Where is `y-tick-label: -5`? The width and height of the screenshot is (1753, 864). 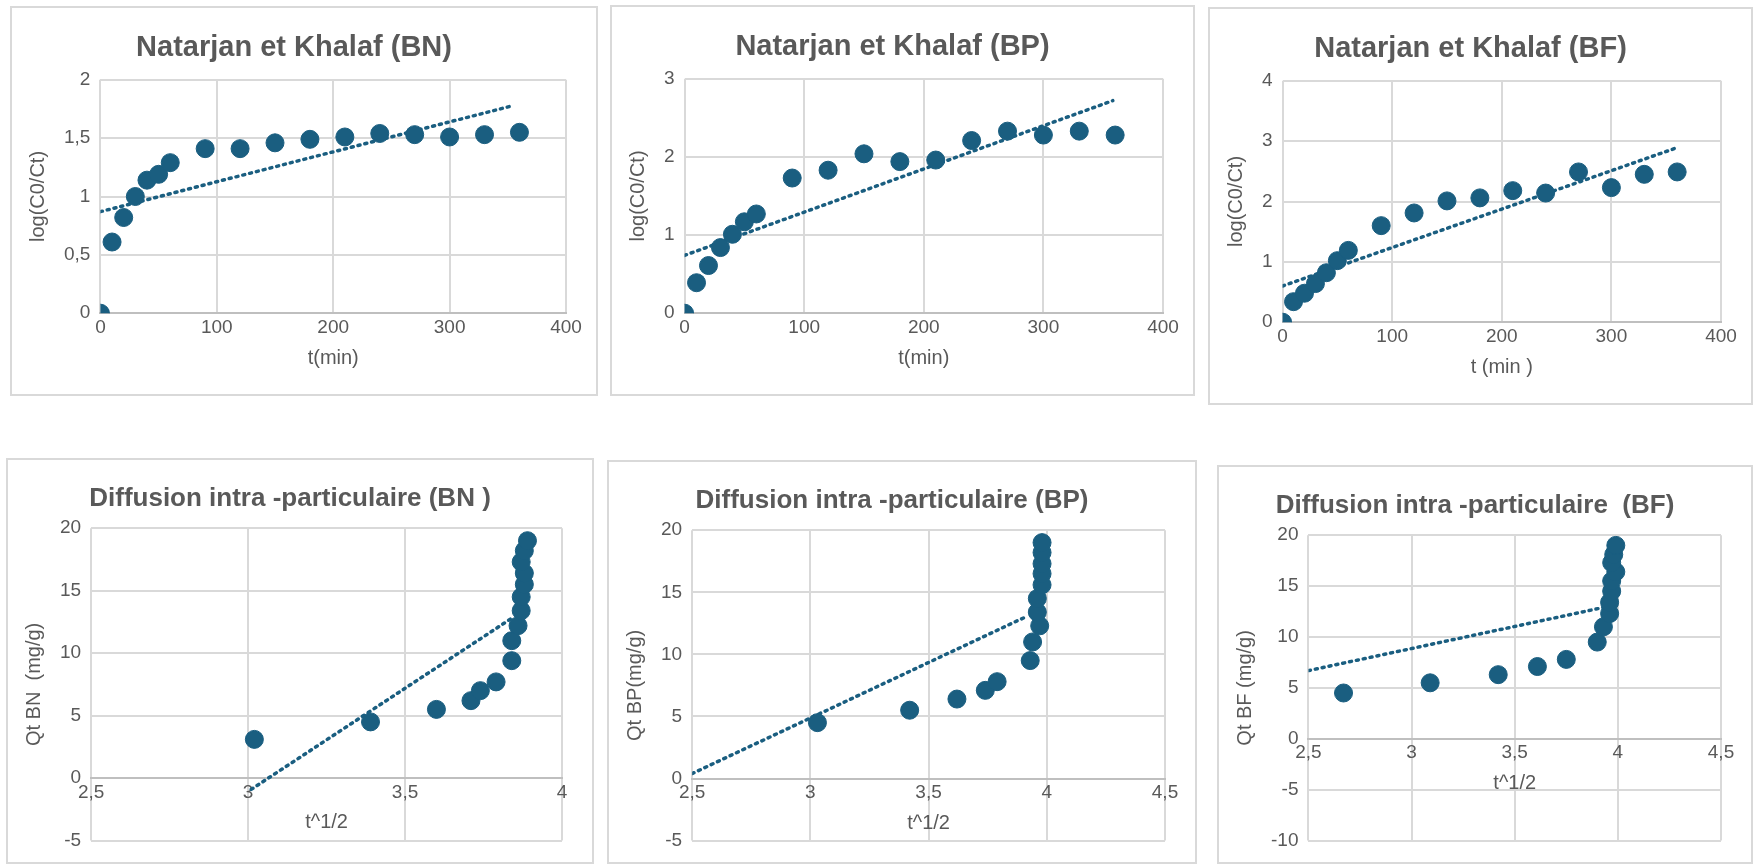 y-tick-label: -5 is located at coordinates (674, 839).